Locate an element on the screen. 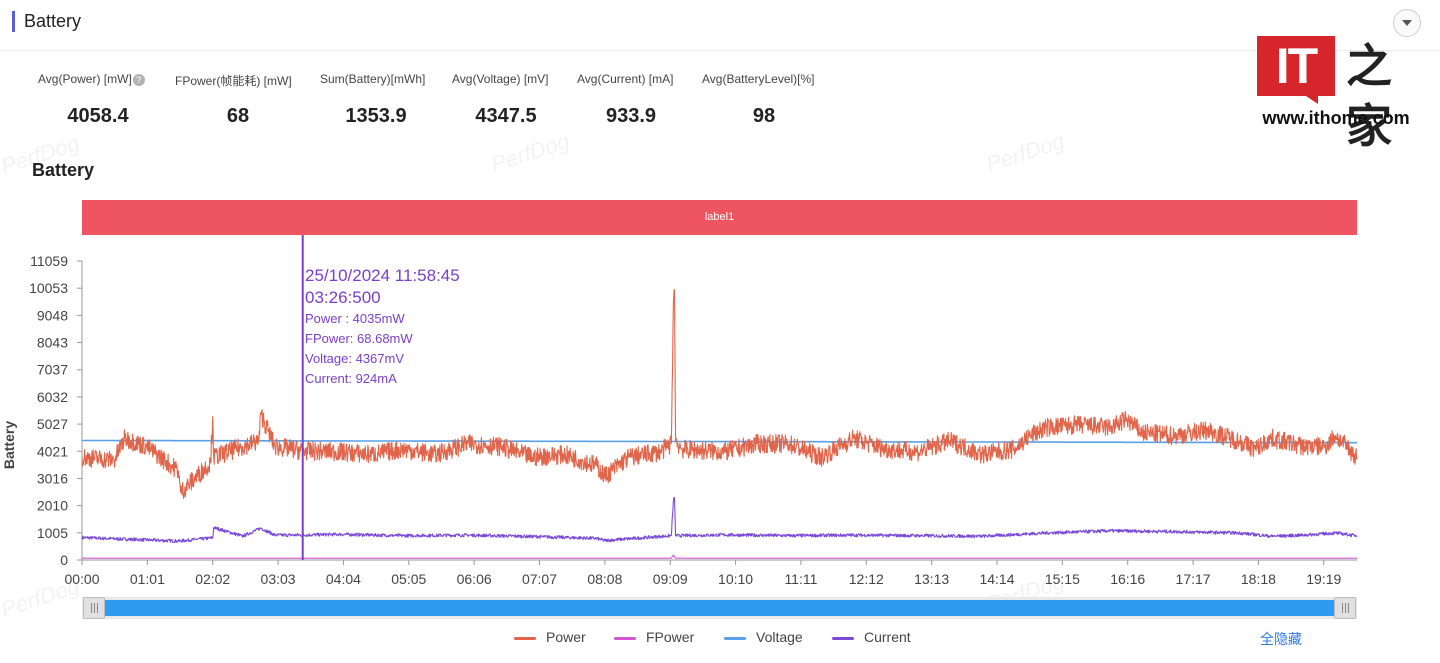  legend-item-fpower: FPower is located at coordinates (654, 637).